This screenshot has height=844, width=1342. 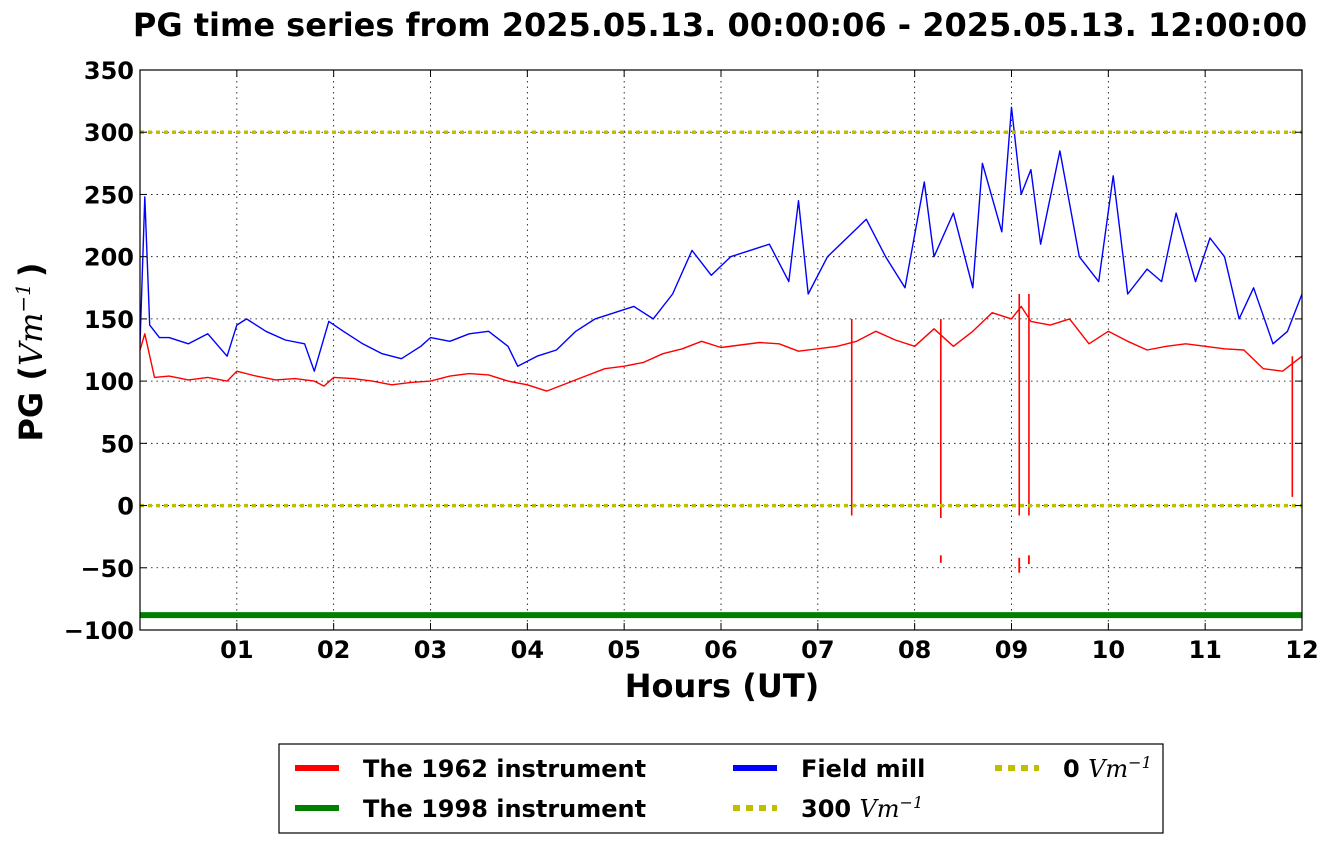 What do you see at coordinates (117, 444) in the screenshot?
I see `y-tick-label: 50` at bounding box center [117, 444].